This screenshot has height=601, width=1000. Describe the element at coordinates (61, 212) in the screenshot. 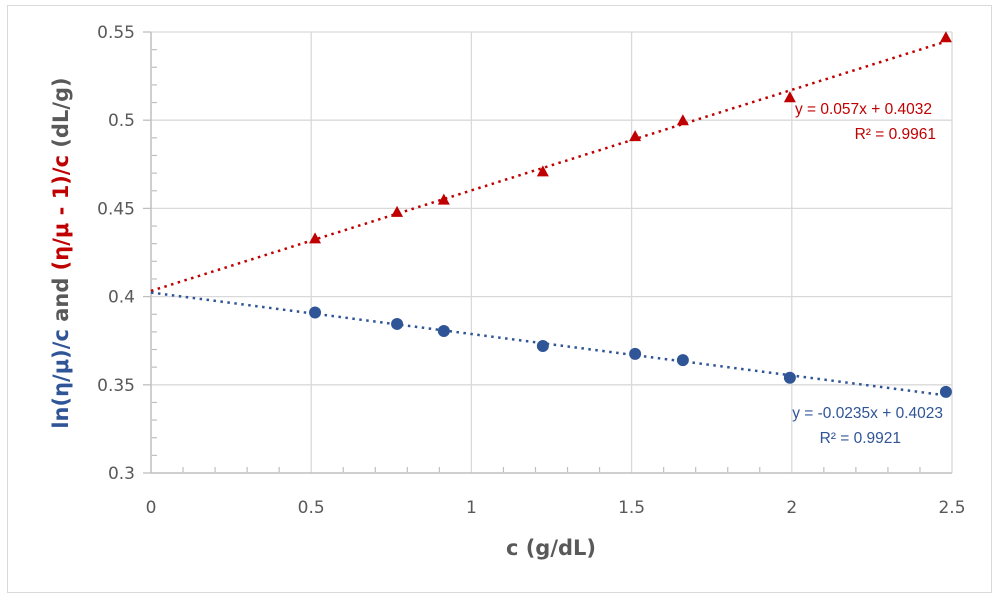

I see `y-axis-label-part: (η/μ - 1)/c` at that location.